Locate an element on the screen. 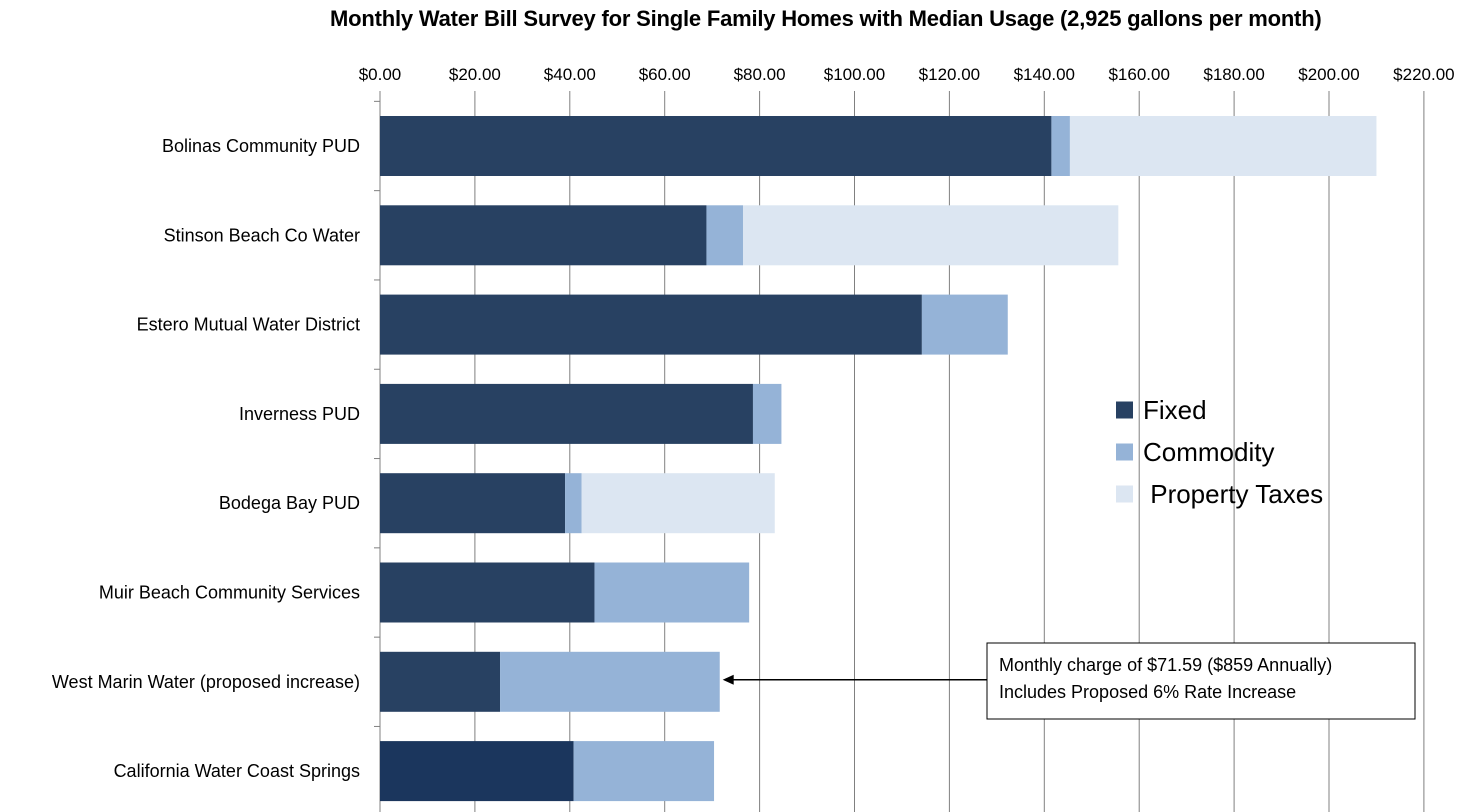 This screenshot has width=1483, height=812. x-tick-label: $120.00 is located at coordinates (949, 74).